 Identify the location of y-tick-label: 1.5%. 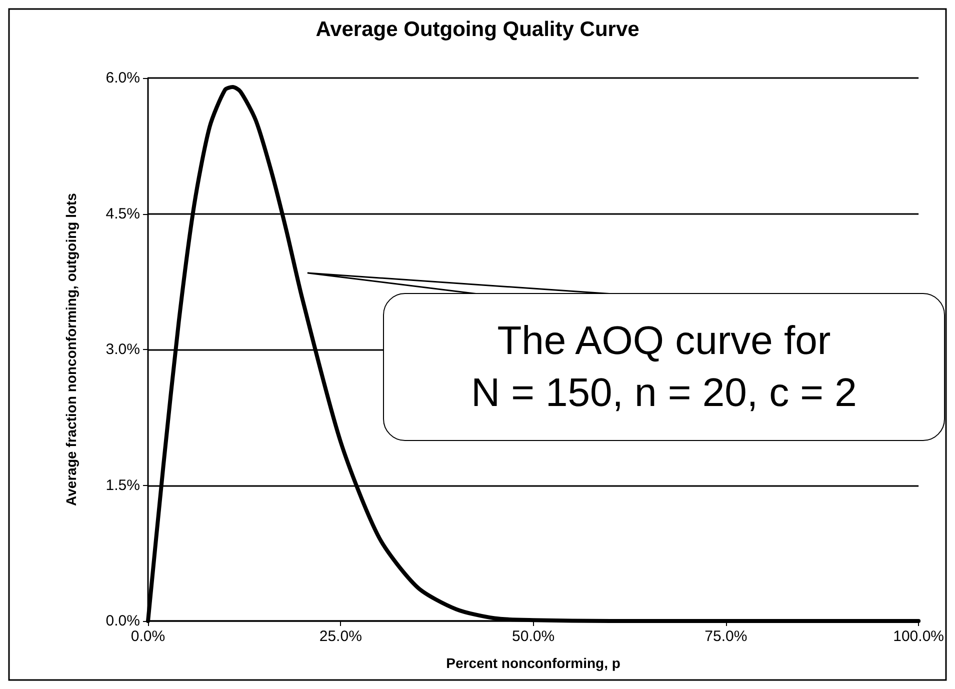
(123, 485).